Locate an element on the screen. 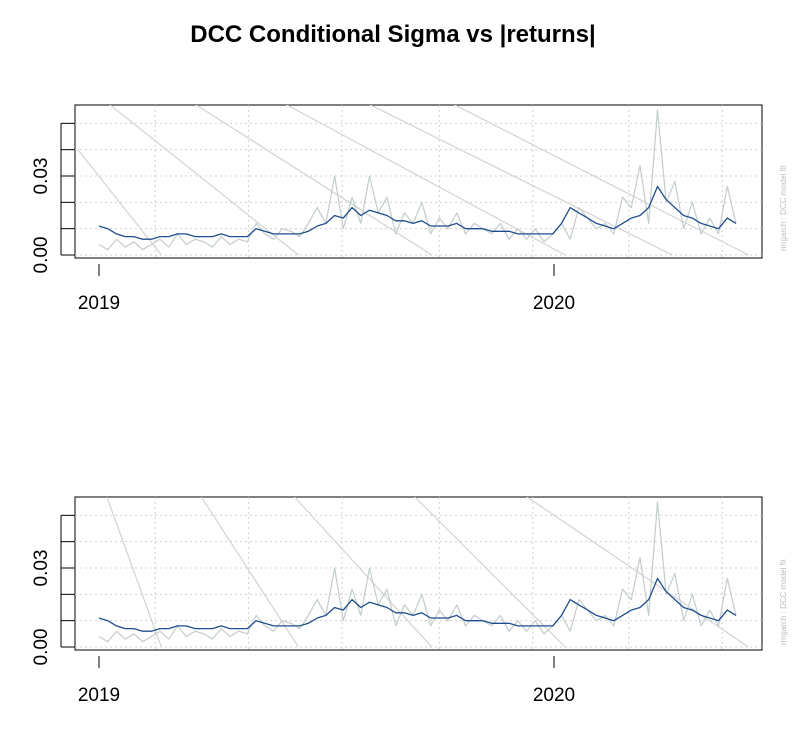  panel-2-x-tick-label: 2020 is located at coordinates (554, 695).